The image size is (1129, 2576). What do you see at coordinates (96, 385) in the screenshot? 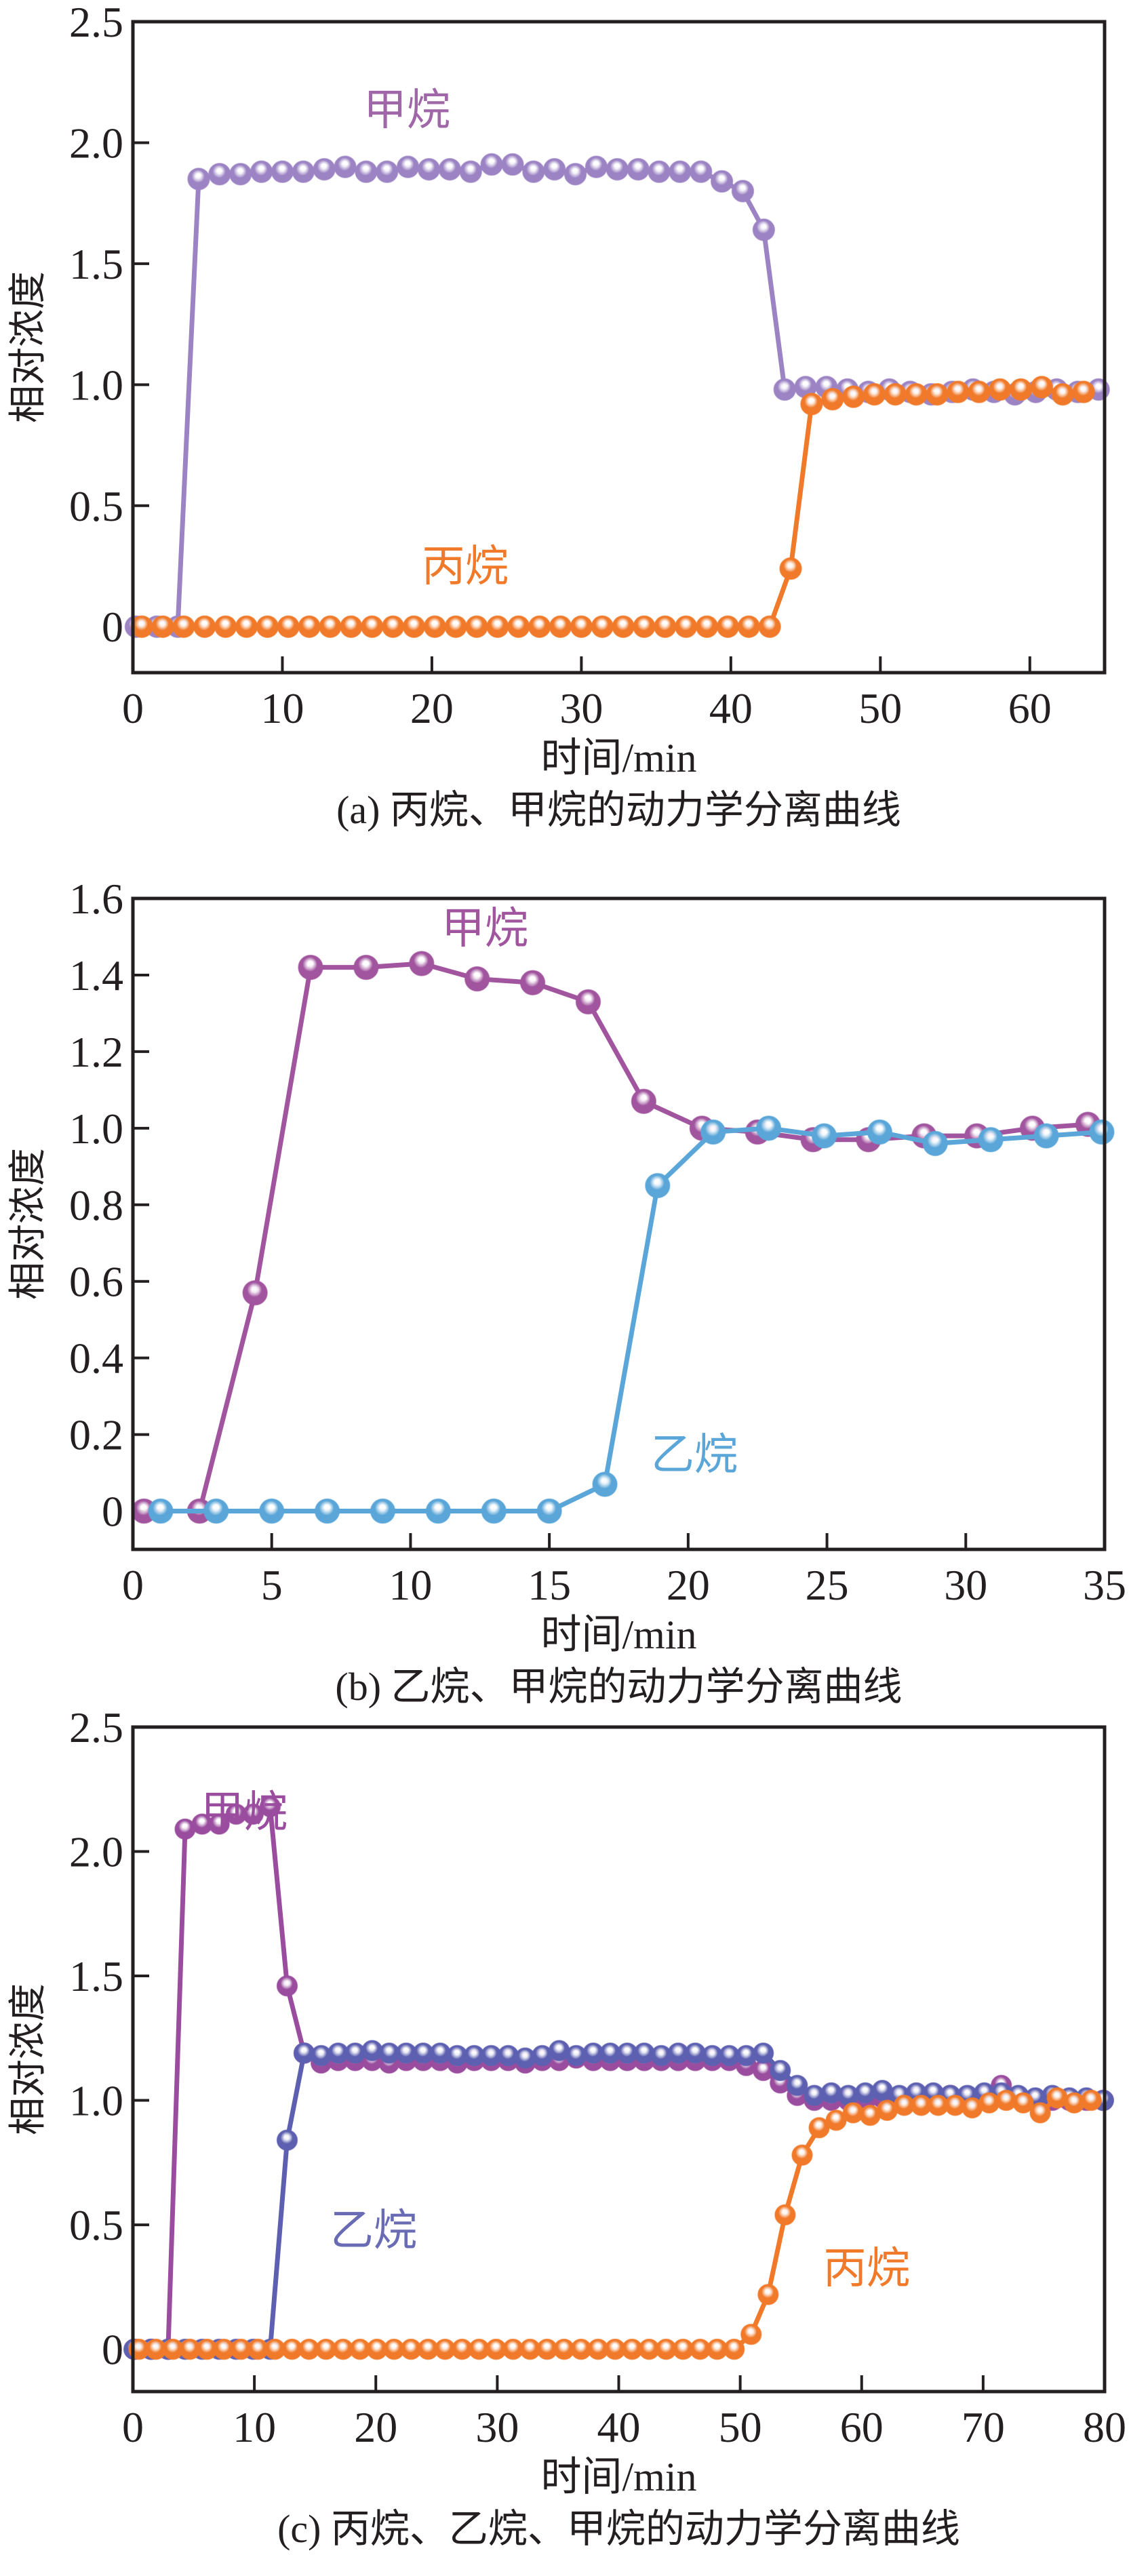
I see `y-tick-label: 1.0` at bounding box center [96, 385].